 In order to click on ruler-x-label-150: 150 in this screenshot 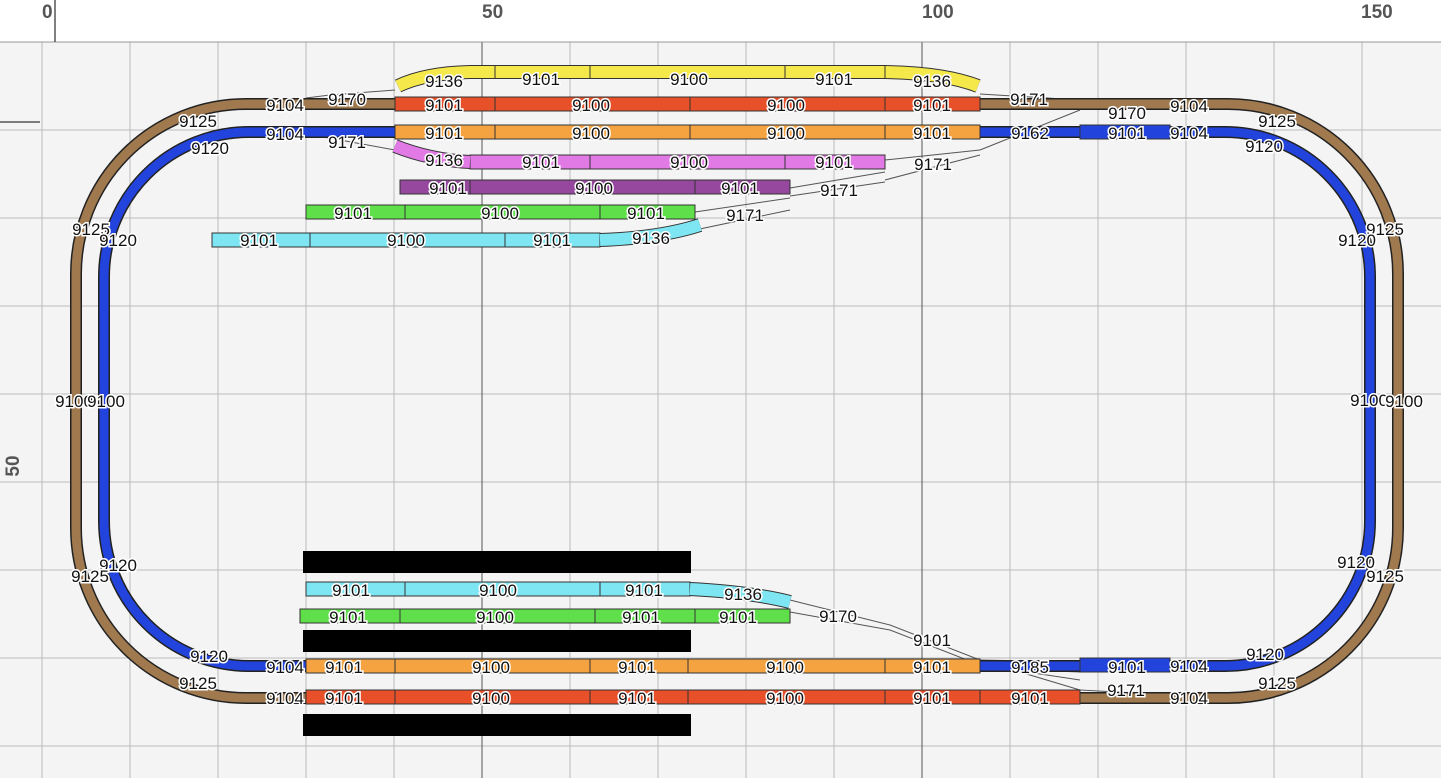, I will do `click(1377, 12)`.